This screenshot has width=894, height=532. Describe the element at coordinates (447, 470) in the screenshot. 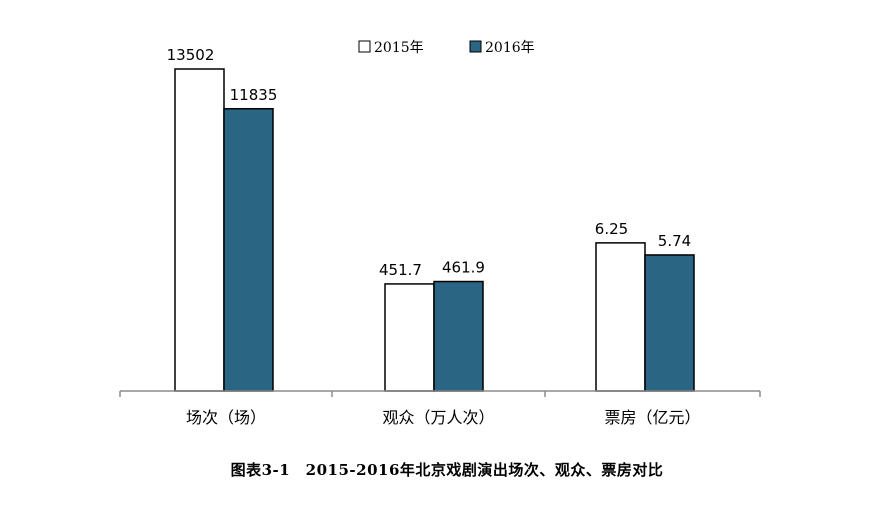

I see `figure-caption: 图表3-1 2015-2016年北京戏剧演出场次、观众、票房对比` at that location.